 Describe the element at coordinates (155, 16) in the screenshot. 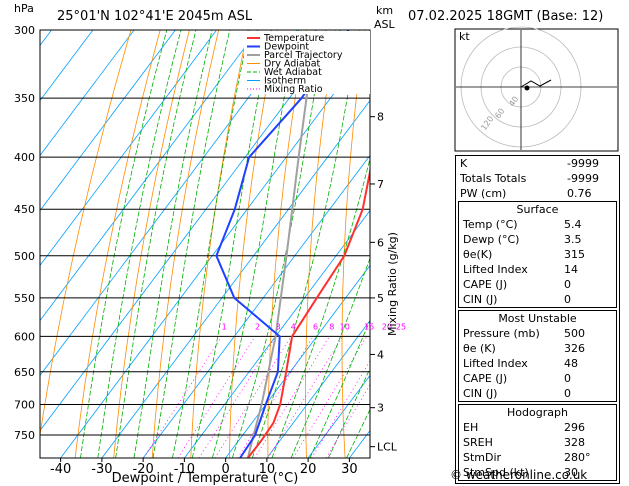

I see `location-title: 25°01'N 102°41'E 2045m ASL` at that location.